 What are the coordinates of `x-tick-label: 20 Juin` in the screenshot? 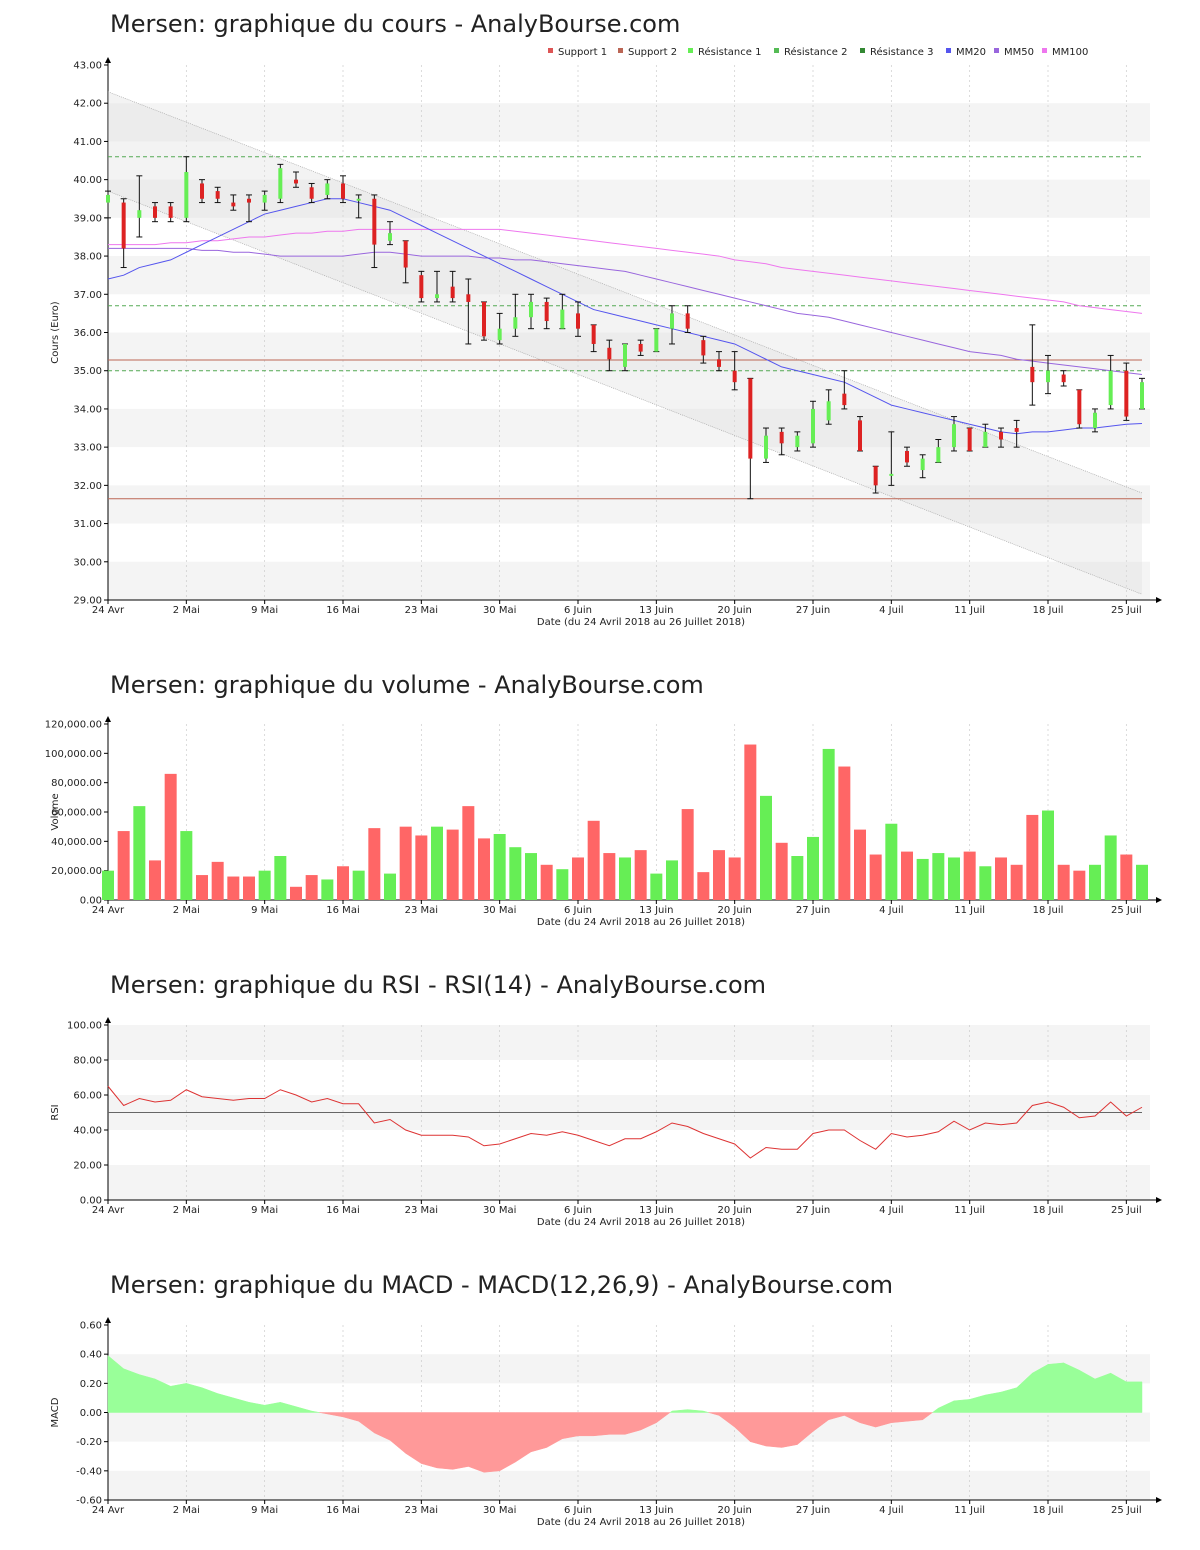 It's located at (735, 610).